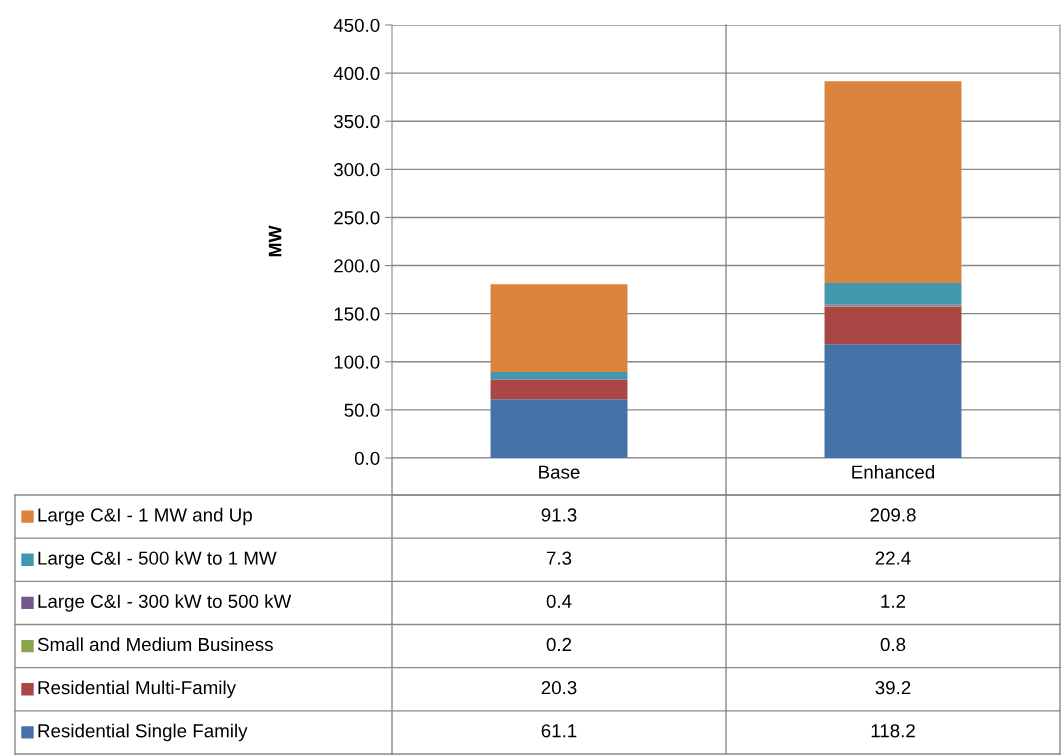 Image resolution: width=1061 pixels, height=755 pixels. What do you see at coordinates (155, 644) in the screenshot?
I see `legend-label: Small and Medium Business` at bounding box center [155, 644].